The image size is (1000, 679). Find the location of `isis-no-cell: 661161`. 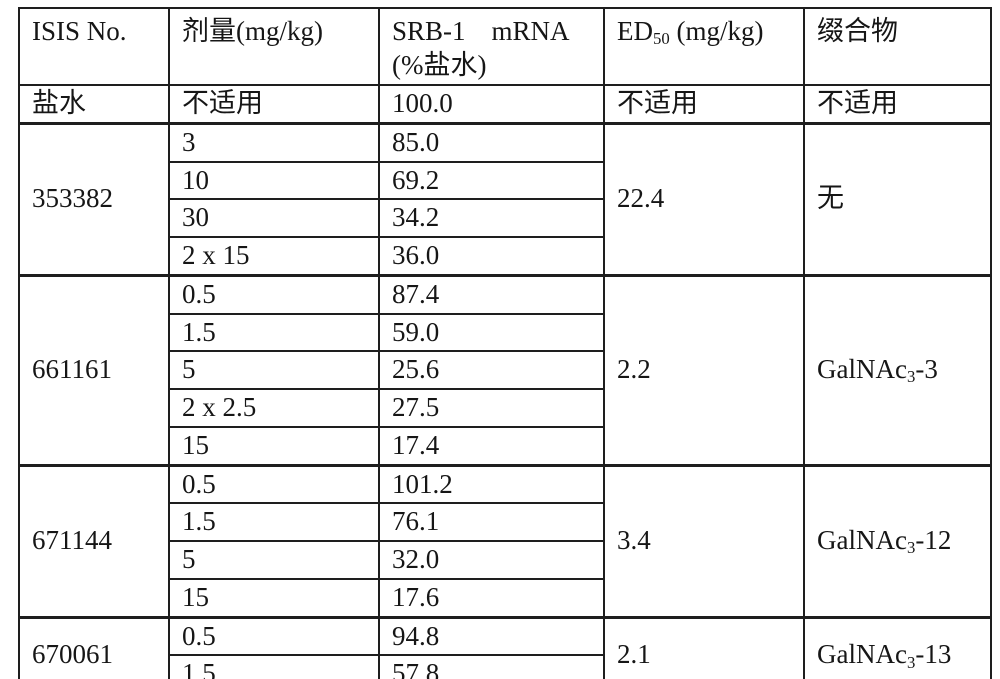

isis-no-cell: 661161 is located at coordinates (94, 369).